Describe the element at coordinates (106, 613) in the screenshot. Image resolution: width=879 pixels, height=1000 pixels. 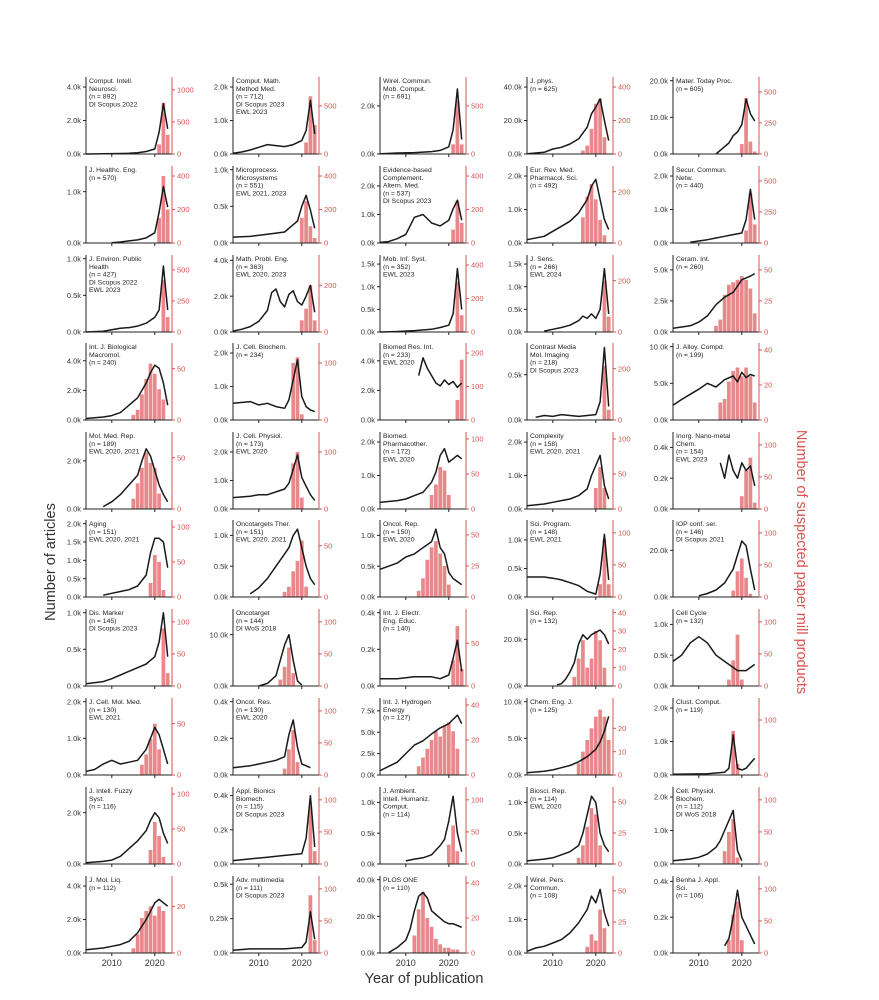
I see `annotation-line: Dis. Marker` at that location.